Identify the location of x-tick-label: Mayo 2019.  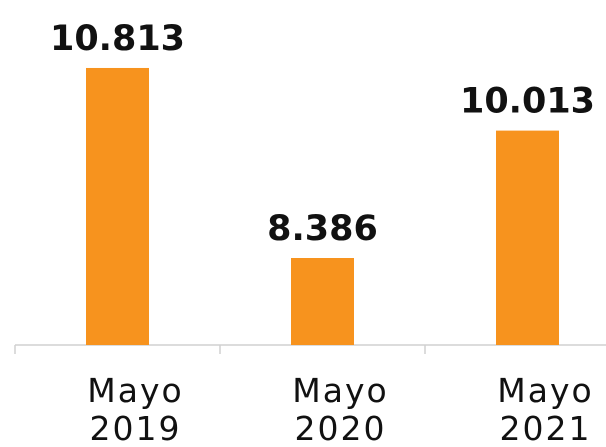
(135, 409).